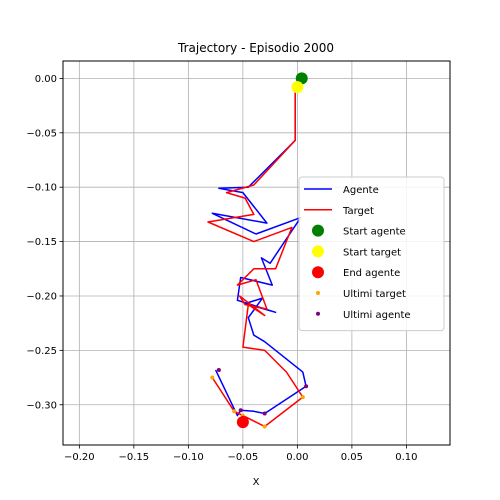 The height and width of the screenshot is (500, 500). Describe the element at coordinates (297, 87) in the screenshot. I see `start-target-point` at that location.